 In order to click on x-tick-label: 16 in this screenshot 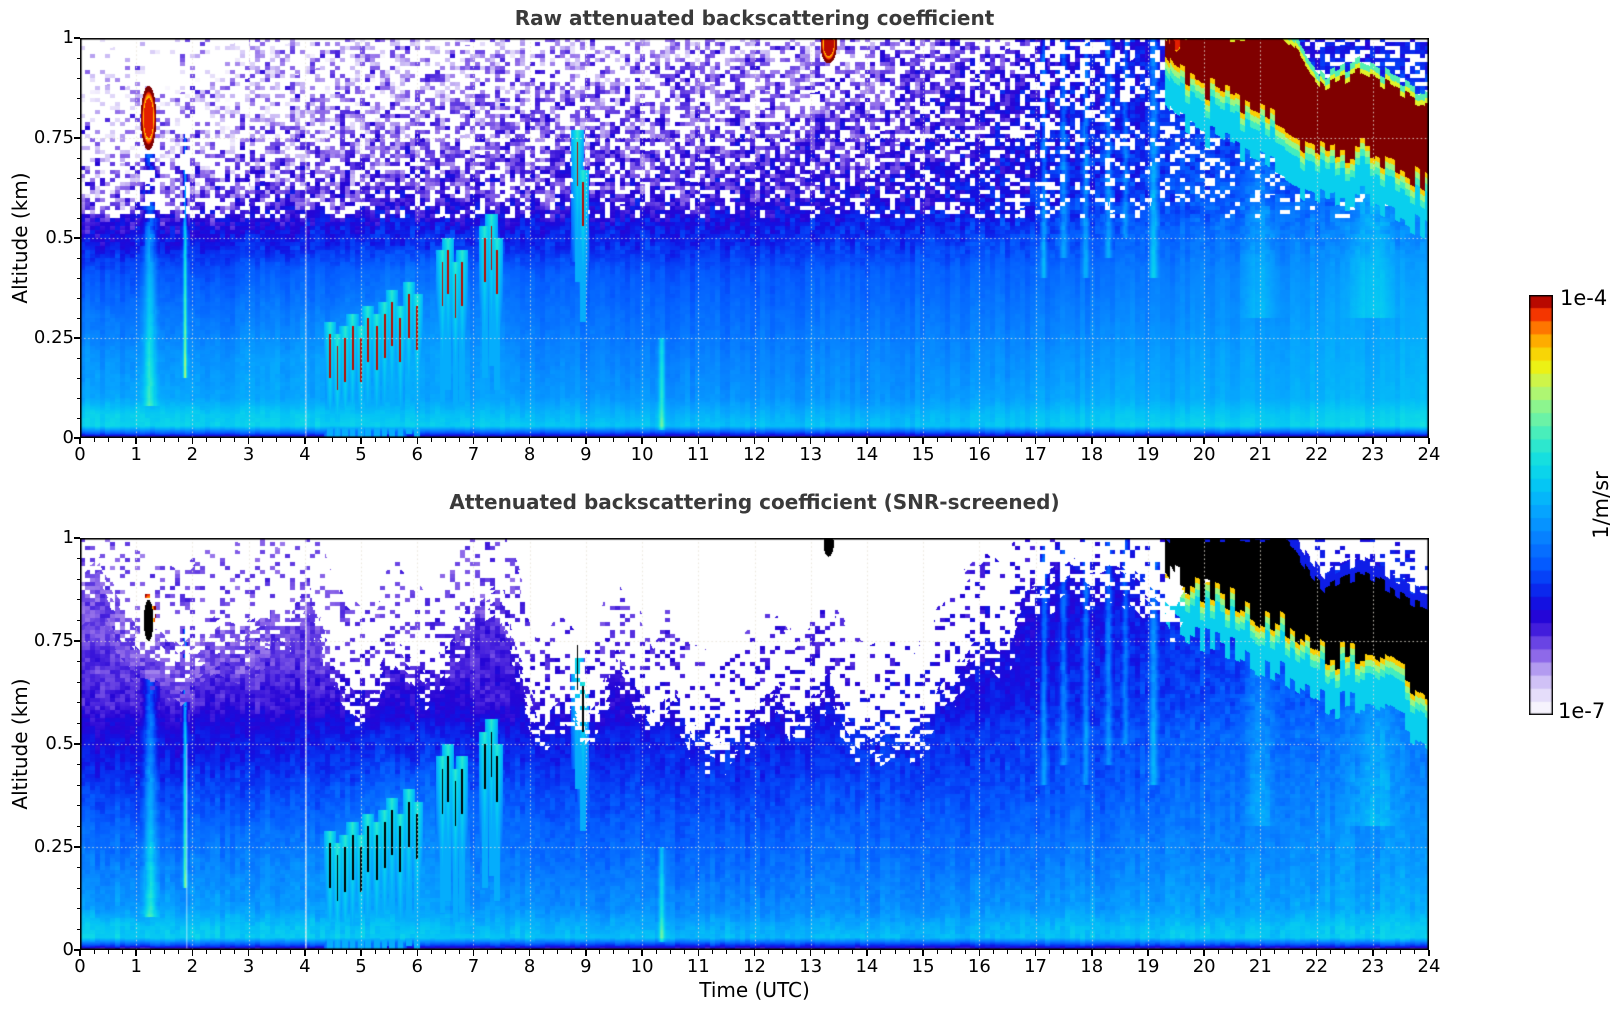, I will do `click(979, 966)`.